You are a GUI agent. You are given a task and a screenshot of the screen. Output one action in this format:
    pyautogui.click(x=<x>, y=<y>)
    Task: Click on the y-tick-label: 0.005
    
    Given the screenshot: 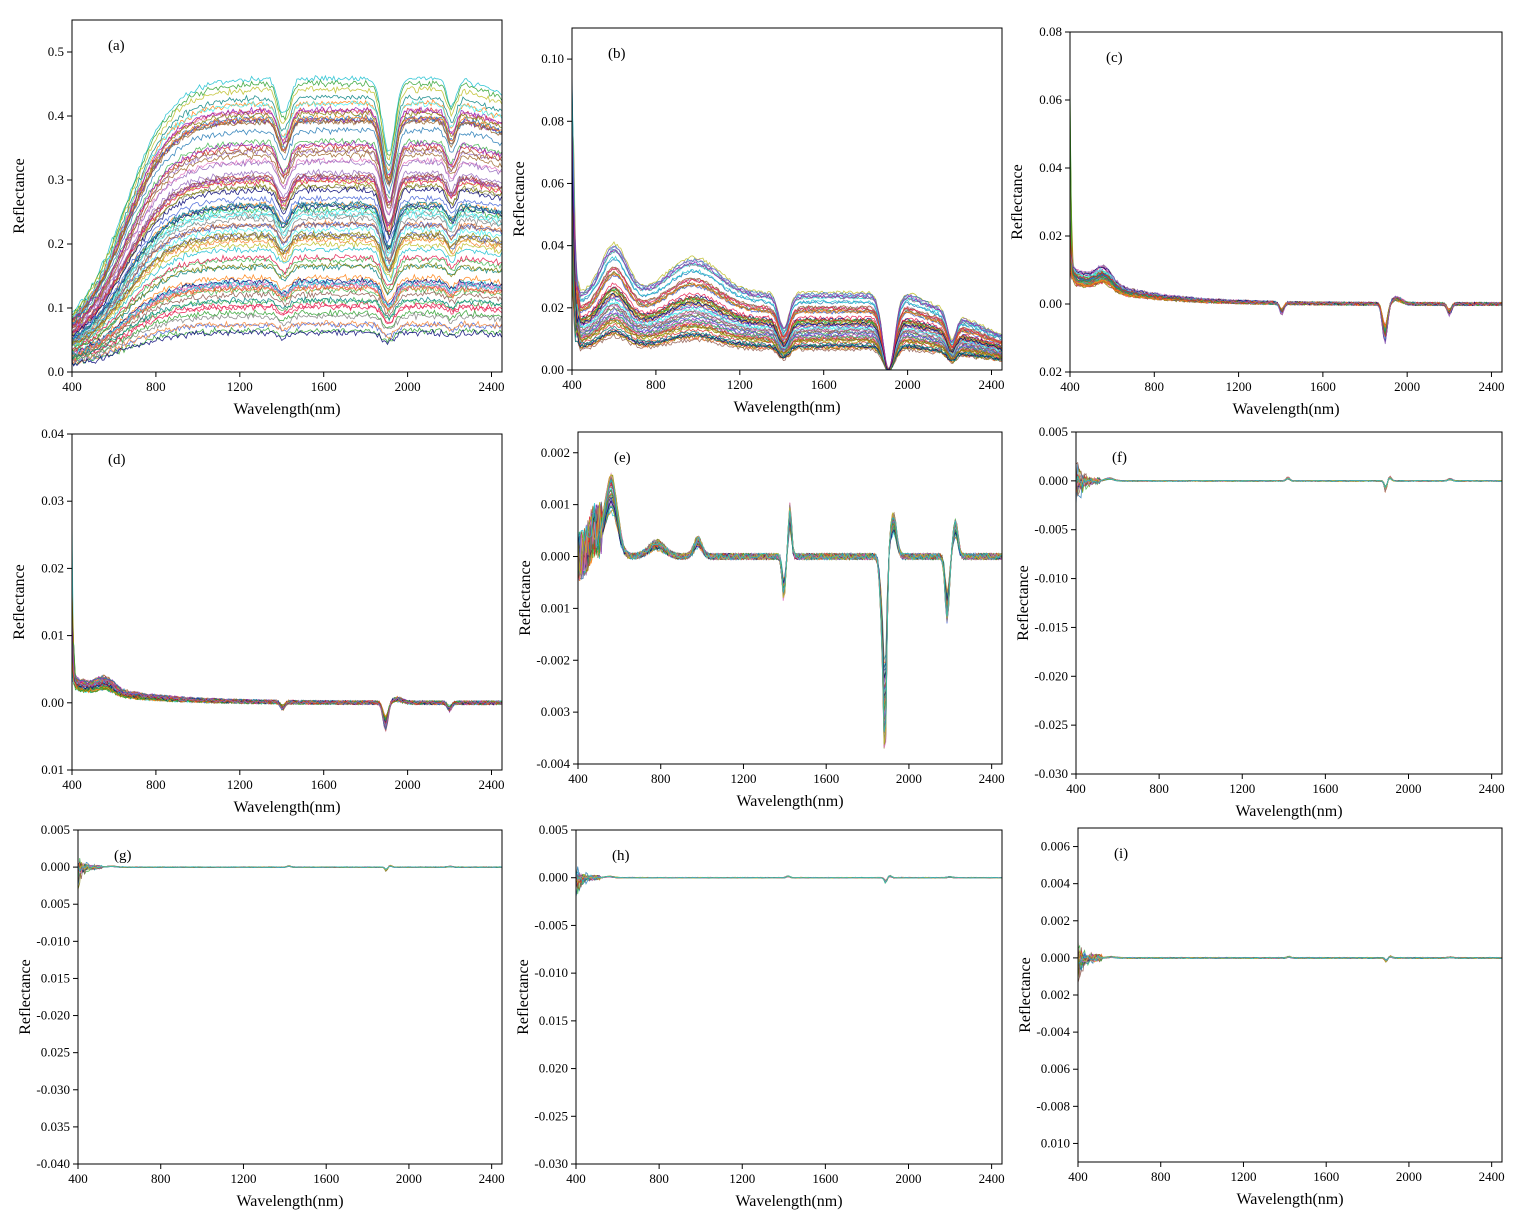 What is the action you would take?
    pyautogui.click(x=553, y=829)
    